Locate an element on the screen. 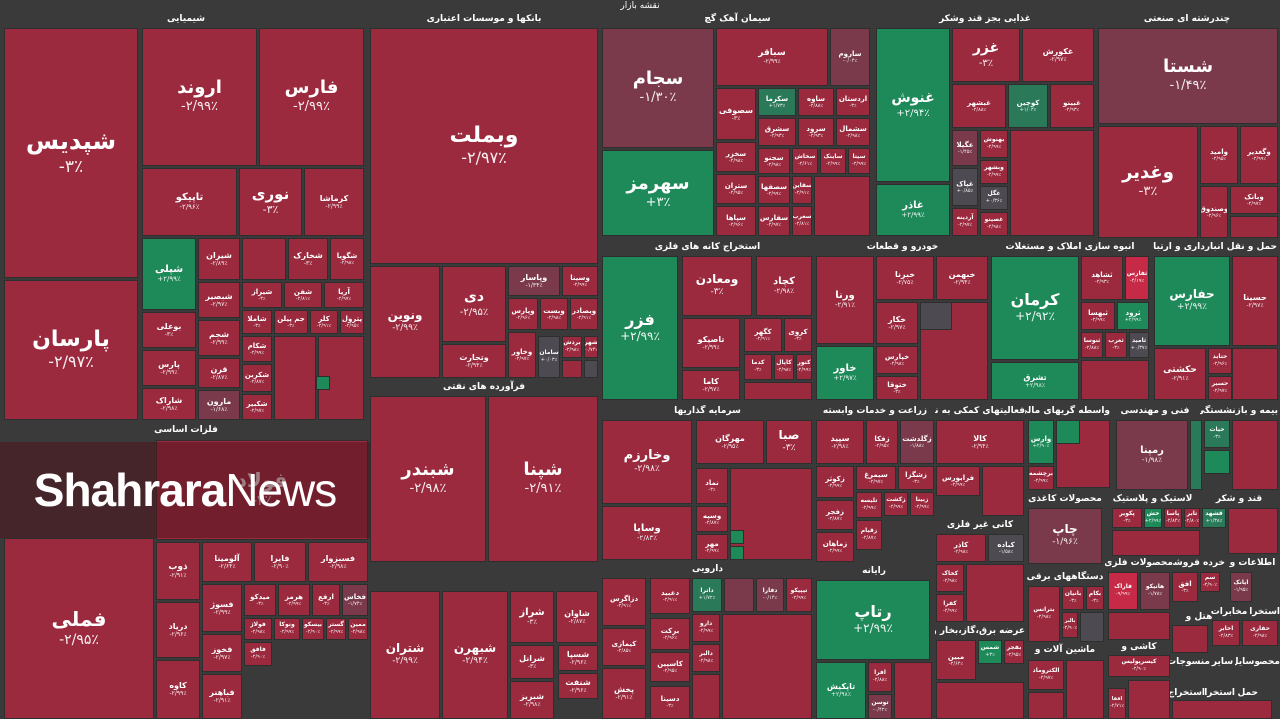 This screenshot has width=1280, height=719. stock-tile: فایرا -۲/۹۰٪ is located at coordinates (280, 562).